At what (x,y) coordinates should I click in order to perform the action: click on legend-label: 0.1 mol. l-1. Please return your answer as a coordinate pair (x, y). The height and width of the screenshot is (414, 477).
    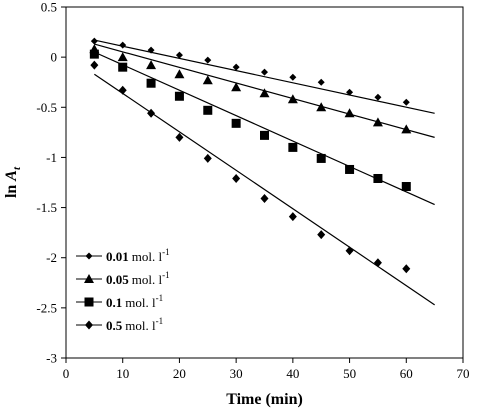
    Looking at the image, I should click on (134, 301).